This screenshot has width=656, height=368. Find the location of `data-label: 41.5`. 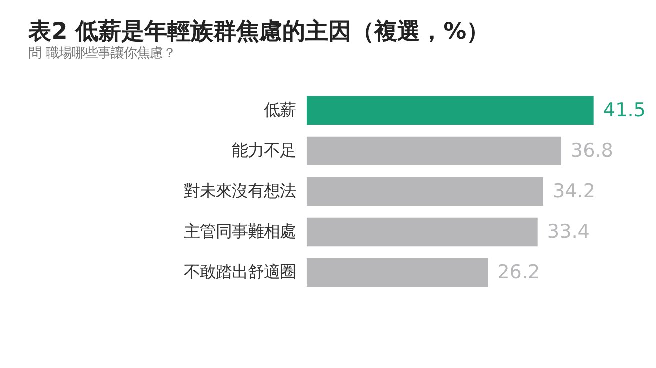

data-label: 41.5 is located at coordinates (624, 110).